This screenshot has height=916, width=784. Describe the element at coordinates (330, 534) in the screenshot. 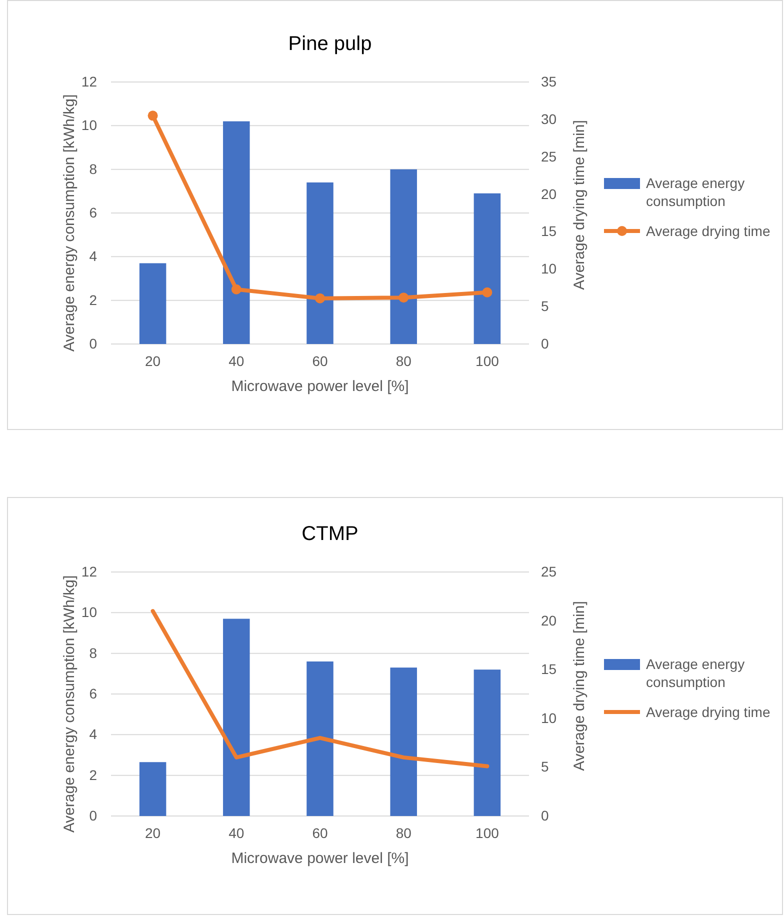

I see `chart-title: CTMP` at that location.